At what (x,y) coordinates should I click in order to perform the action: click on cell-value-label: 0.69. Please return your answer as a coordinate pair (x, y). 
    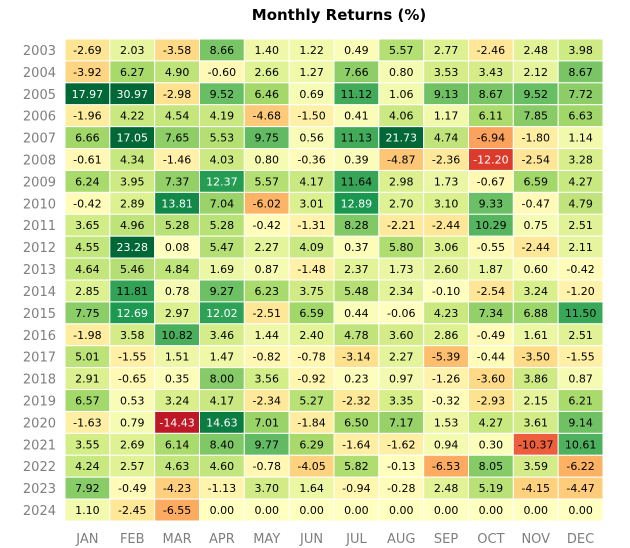
    Looking at the image, I should click on (311, 94).